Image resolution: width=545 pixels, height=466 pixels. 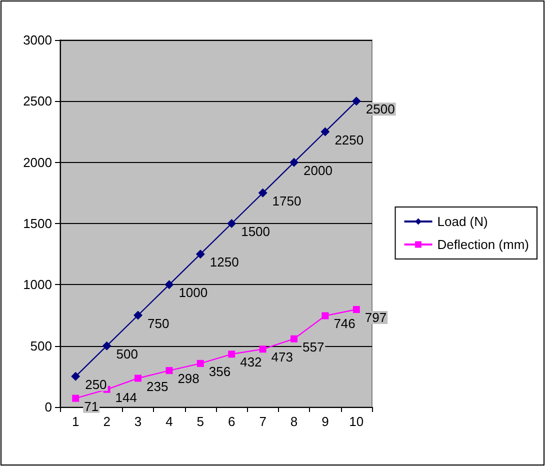 What do you see at coordinates (37, 284) in the screenshot?
I see `y-tick-label: 1000` at bounding box center [37, 284].